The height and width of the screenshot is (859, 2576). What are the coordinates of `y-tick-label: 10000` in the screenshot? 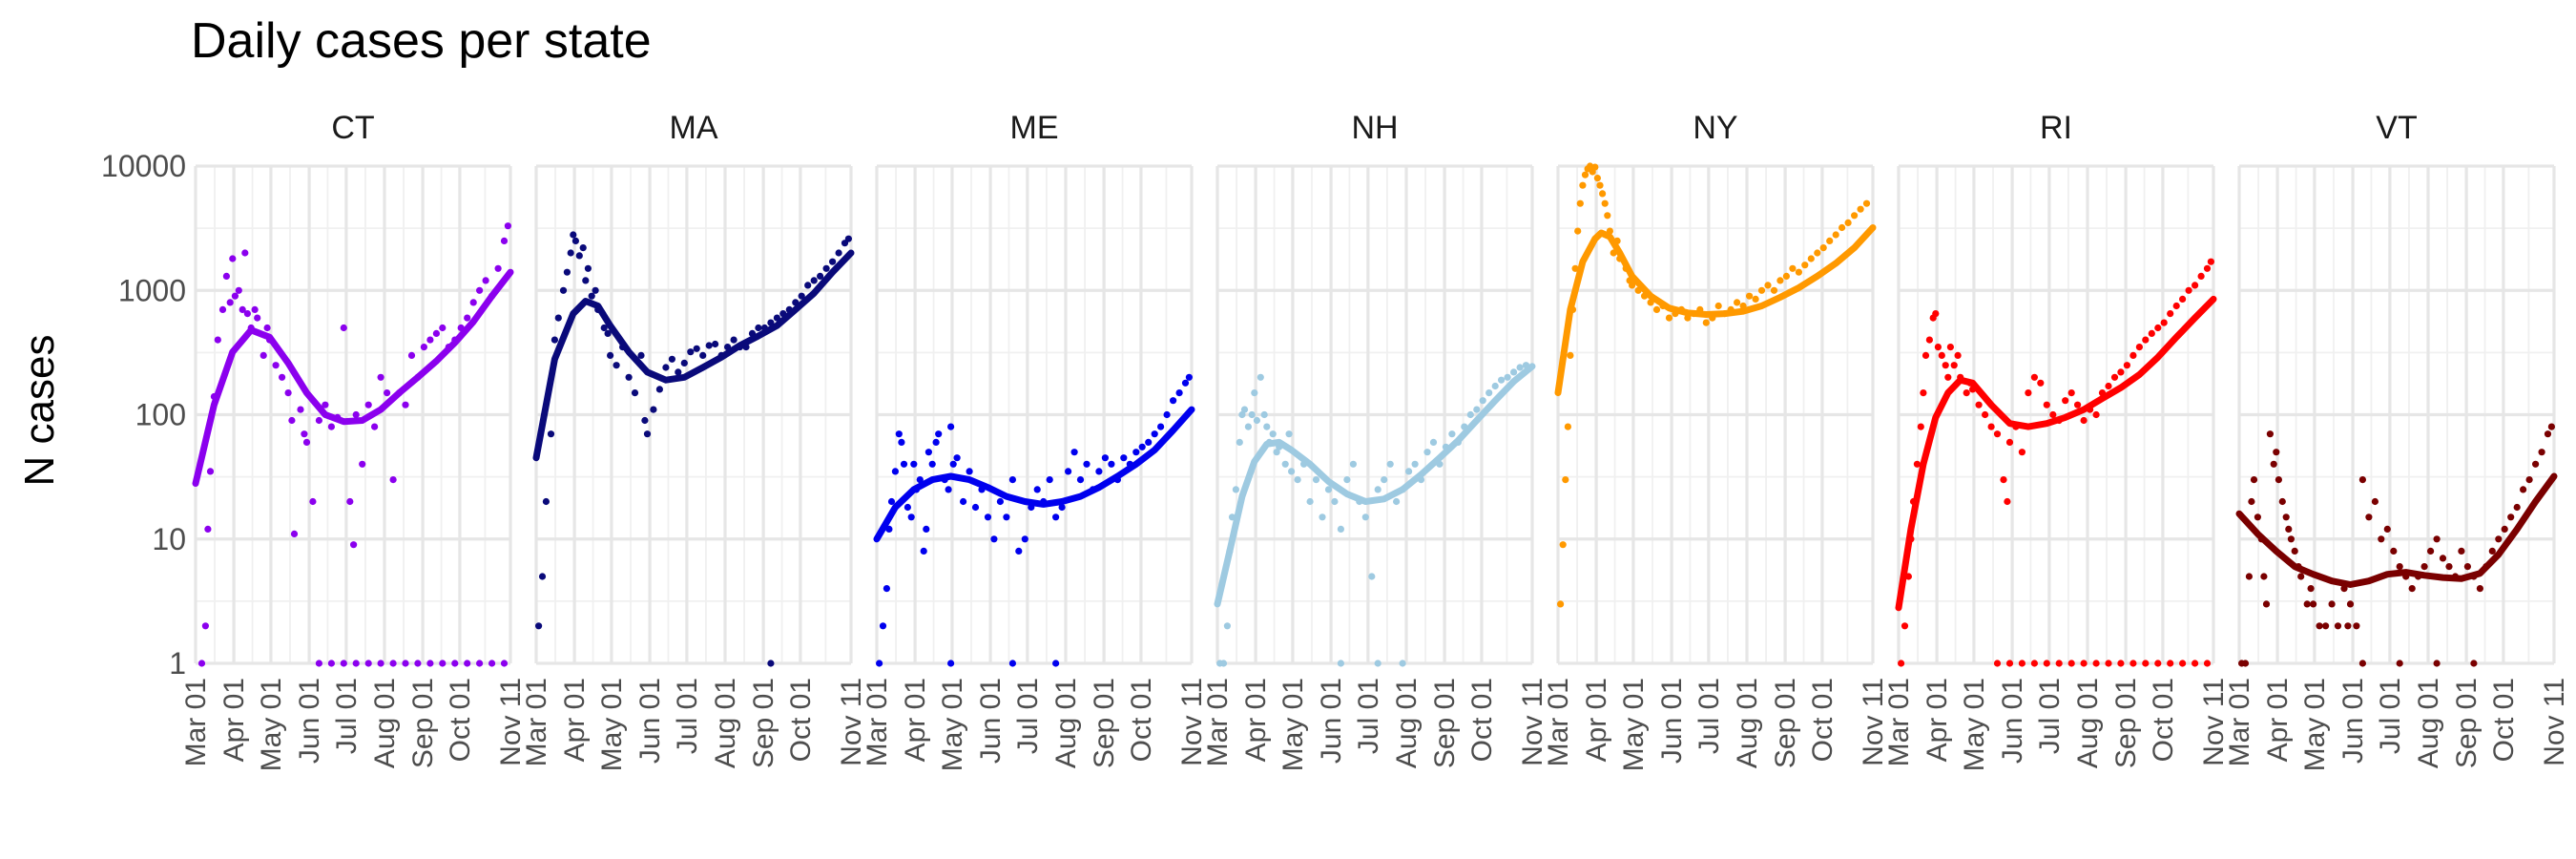 It's located at (143, 166).